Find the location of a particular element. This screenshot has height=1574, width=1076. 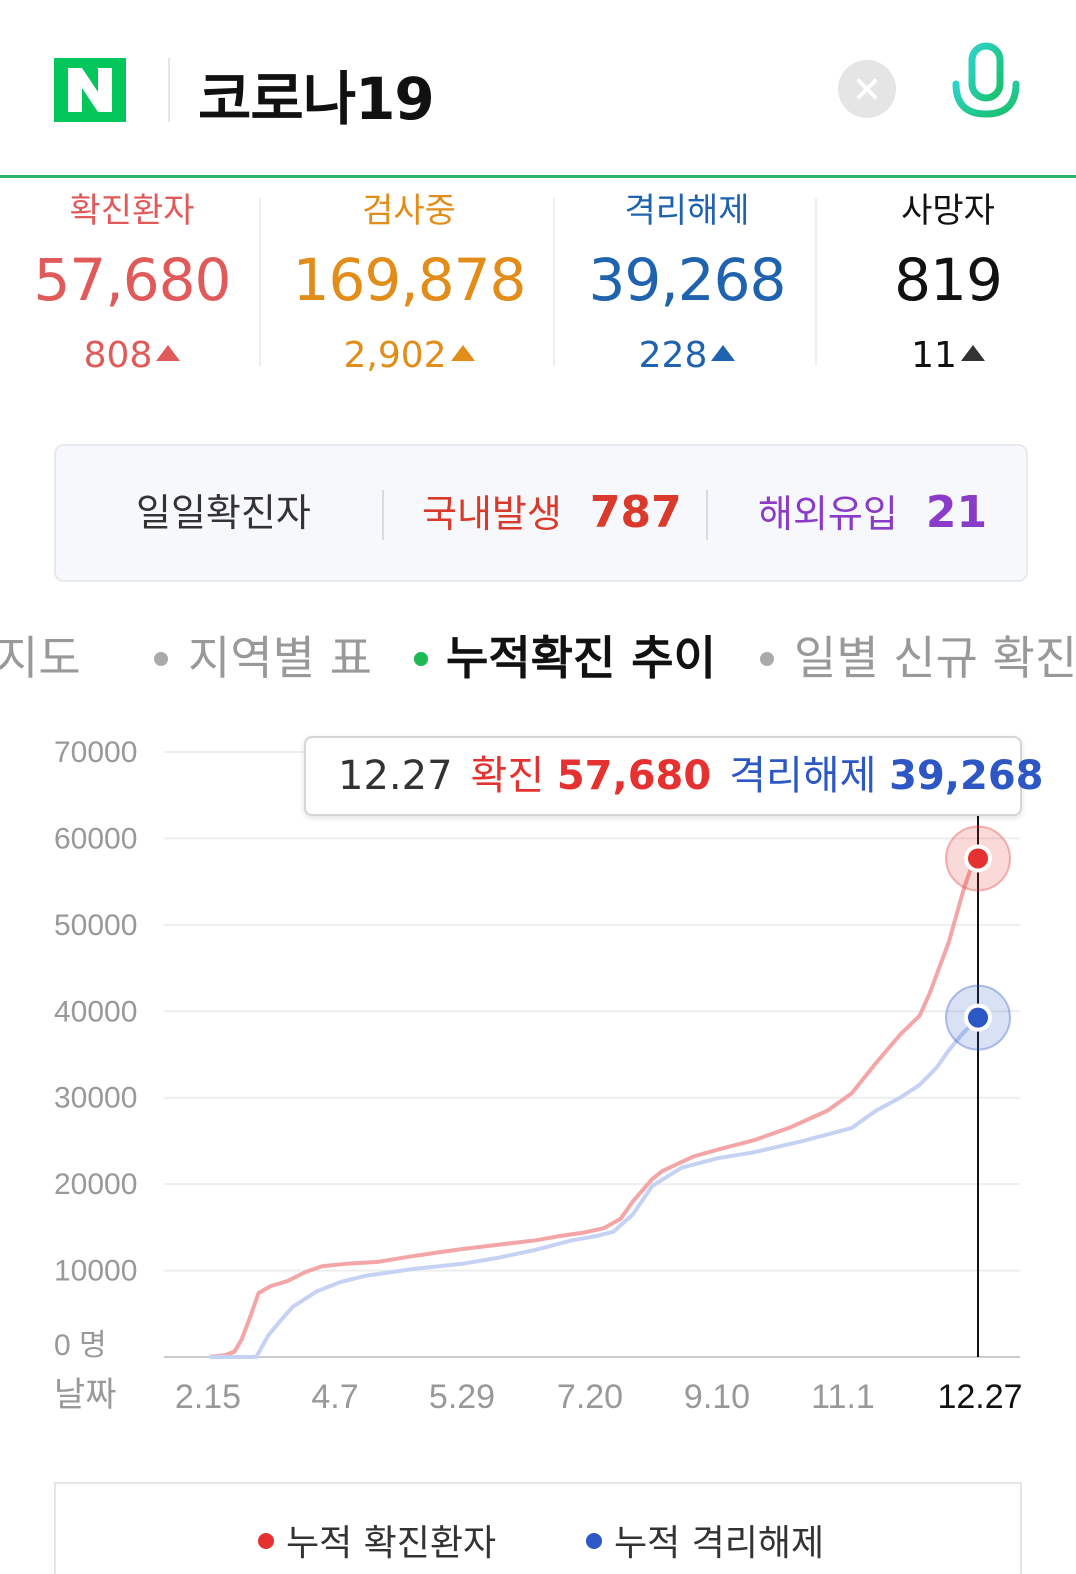

tooltip-released-label: 격리해제 is located at coordinates (803, 776).